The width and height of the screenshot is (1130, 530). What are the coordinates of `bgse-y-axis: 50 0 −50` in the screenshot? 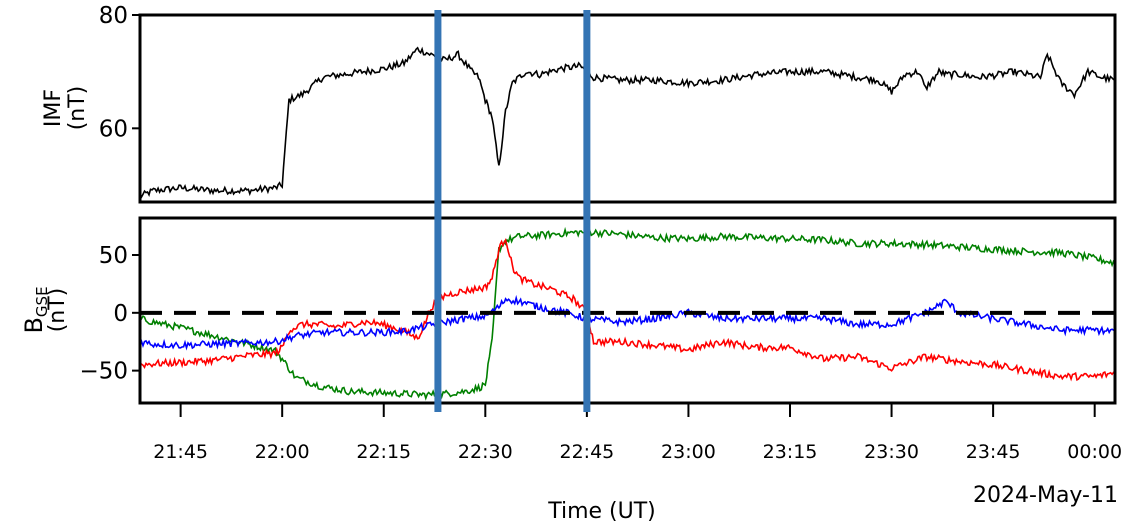 It's located at (109, 314).